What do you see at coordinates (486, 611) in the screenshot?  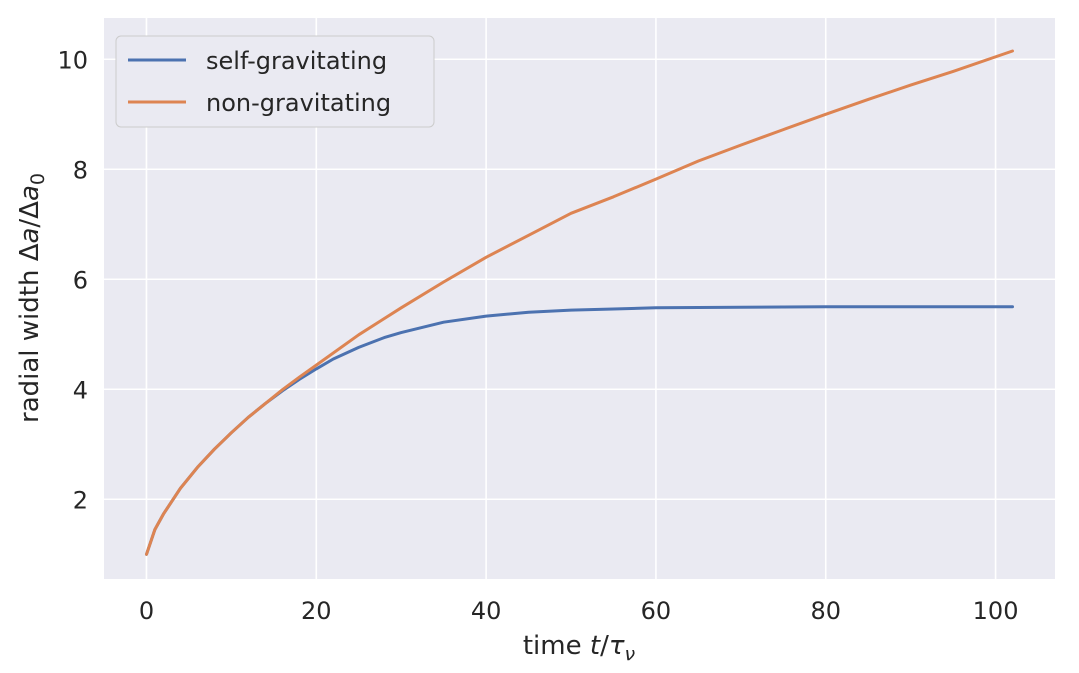 I see `x-tick-label: 40` at bounding box center [486, 611].